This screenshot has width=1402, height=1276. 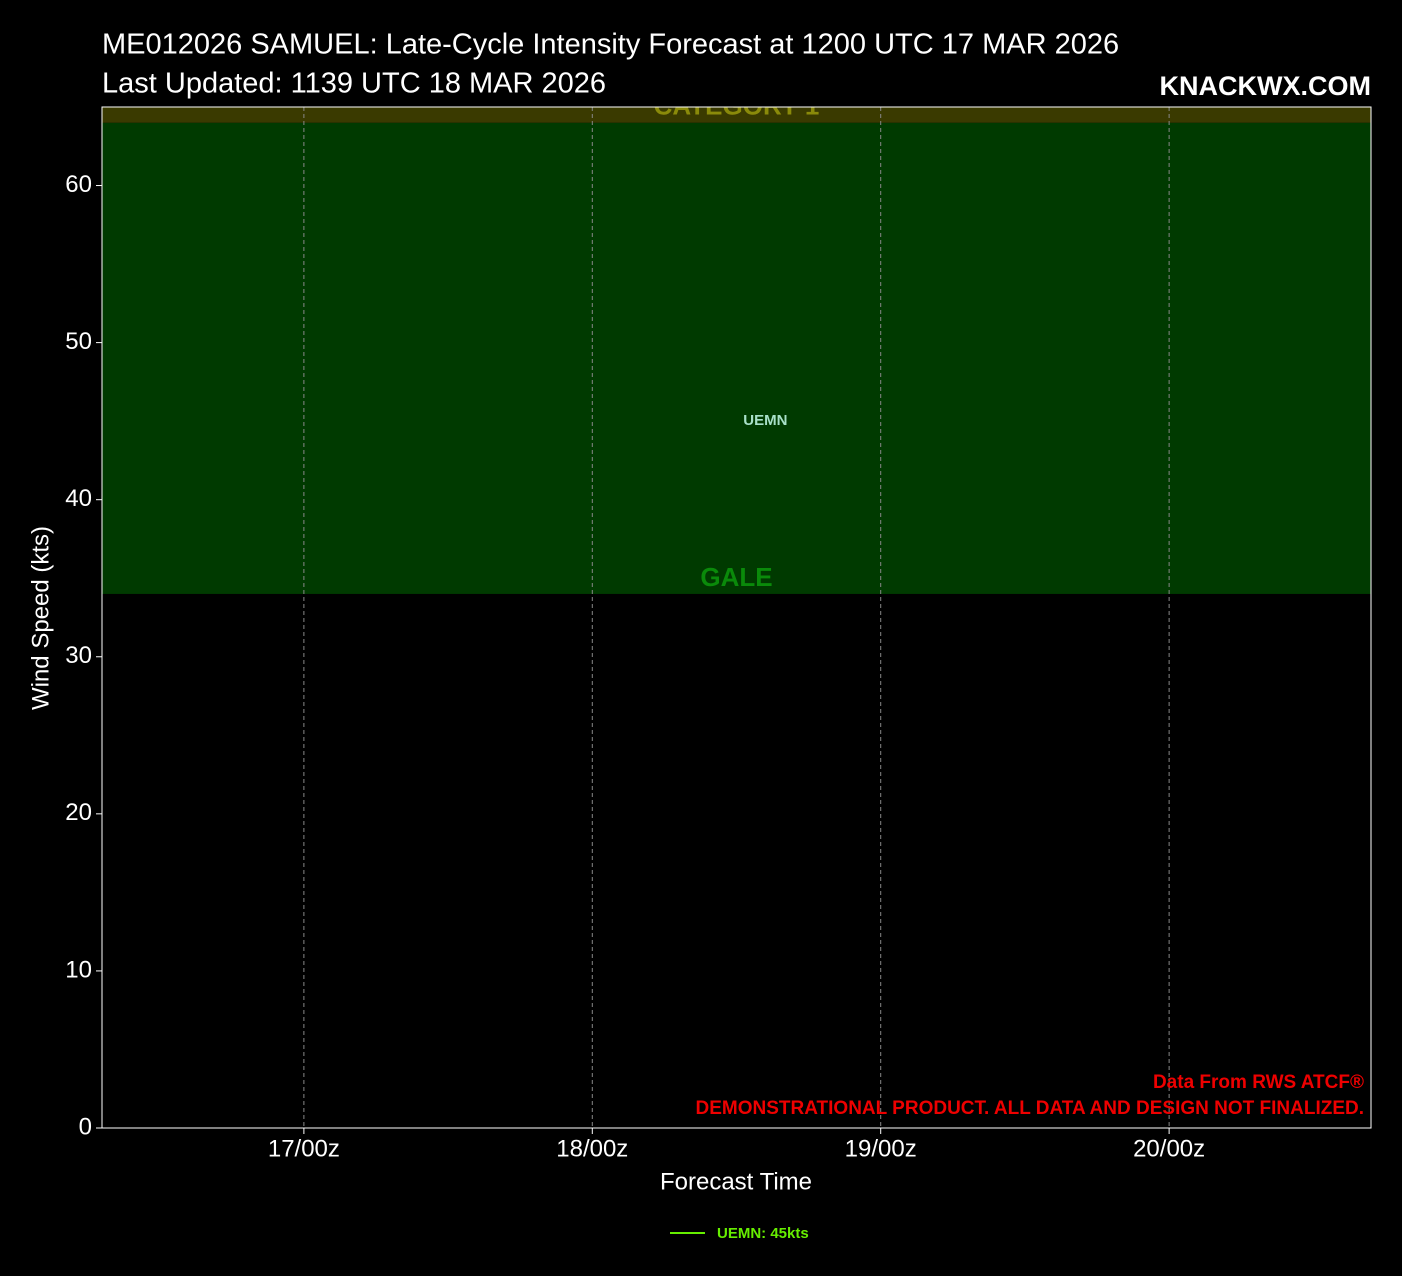 What do you see at coordinates (304, 1148) in the screenshot?
I see `x-tick-label: 17/00z` at bounding box center [304, 1148].